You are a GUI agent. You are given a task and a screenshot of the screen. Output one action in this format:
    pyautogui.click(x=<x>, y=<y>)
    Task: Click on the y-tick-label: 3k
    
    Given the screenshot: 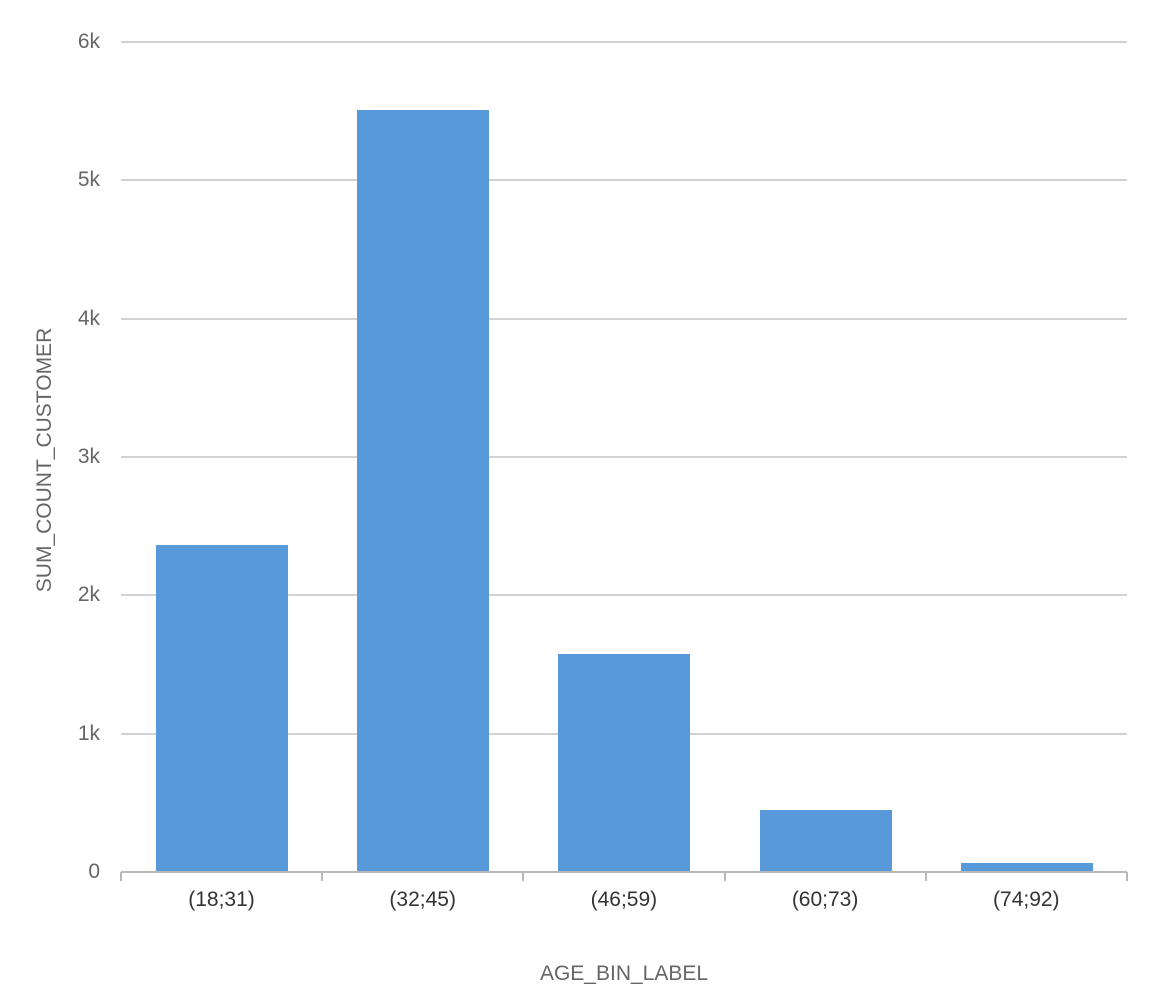 What is the action you would take?
    pyautogui.click(x=88, y=456)
    